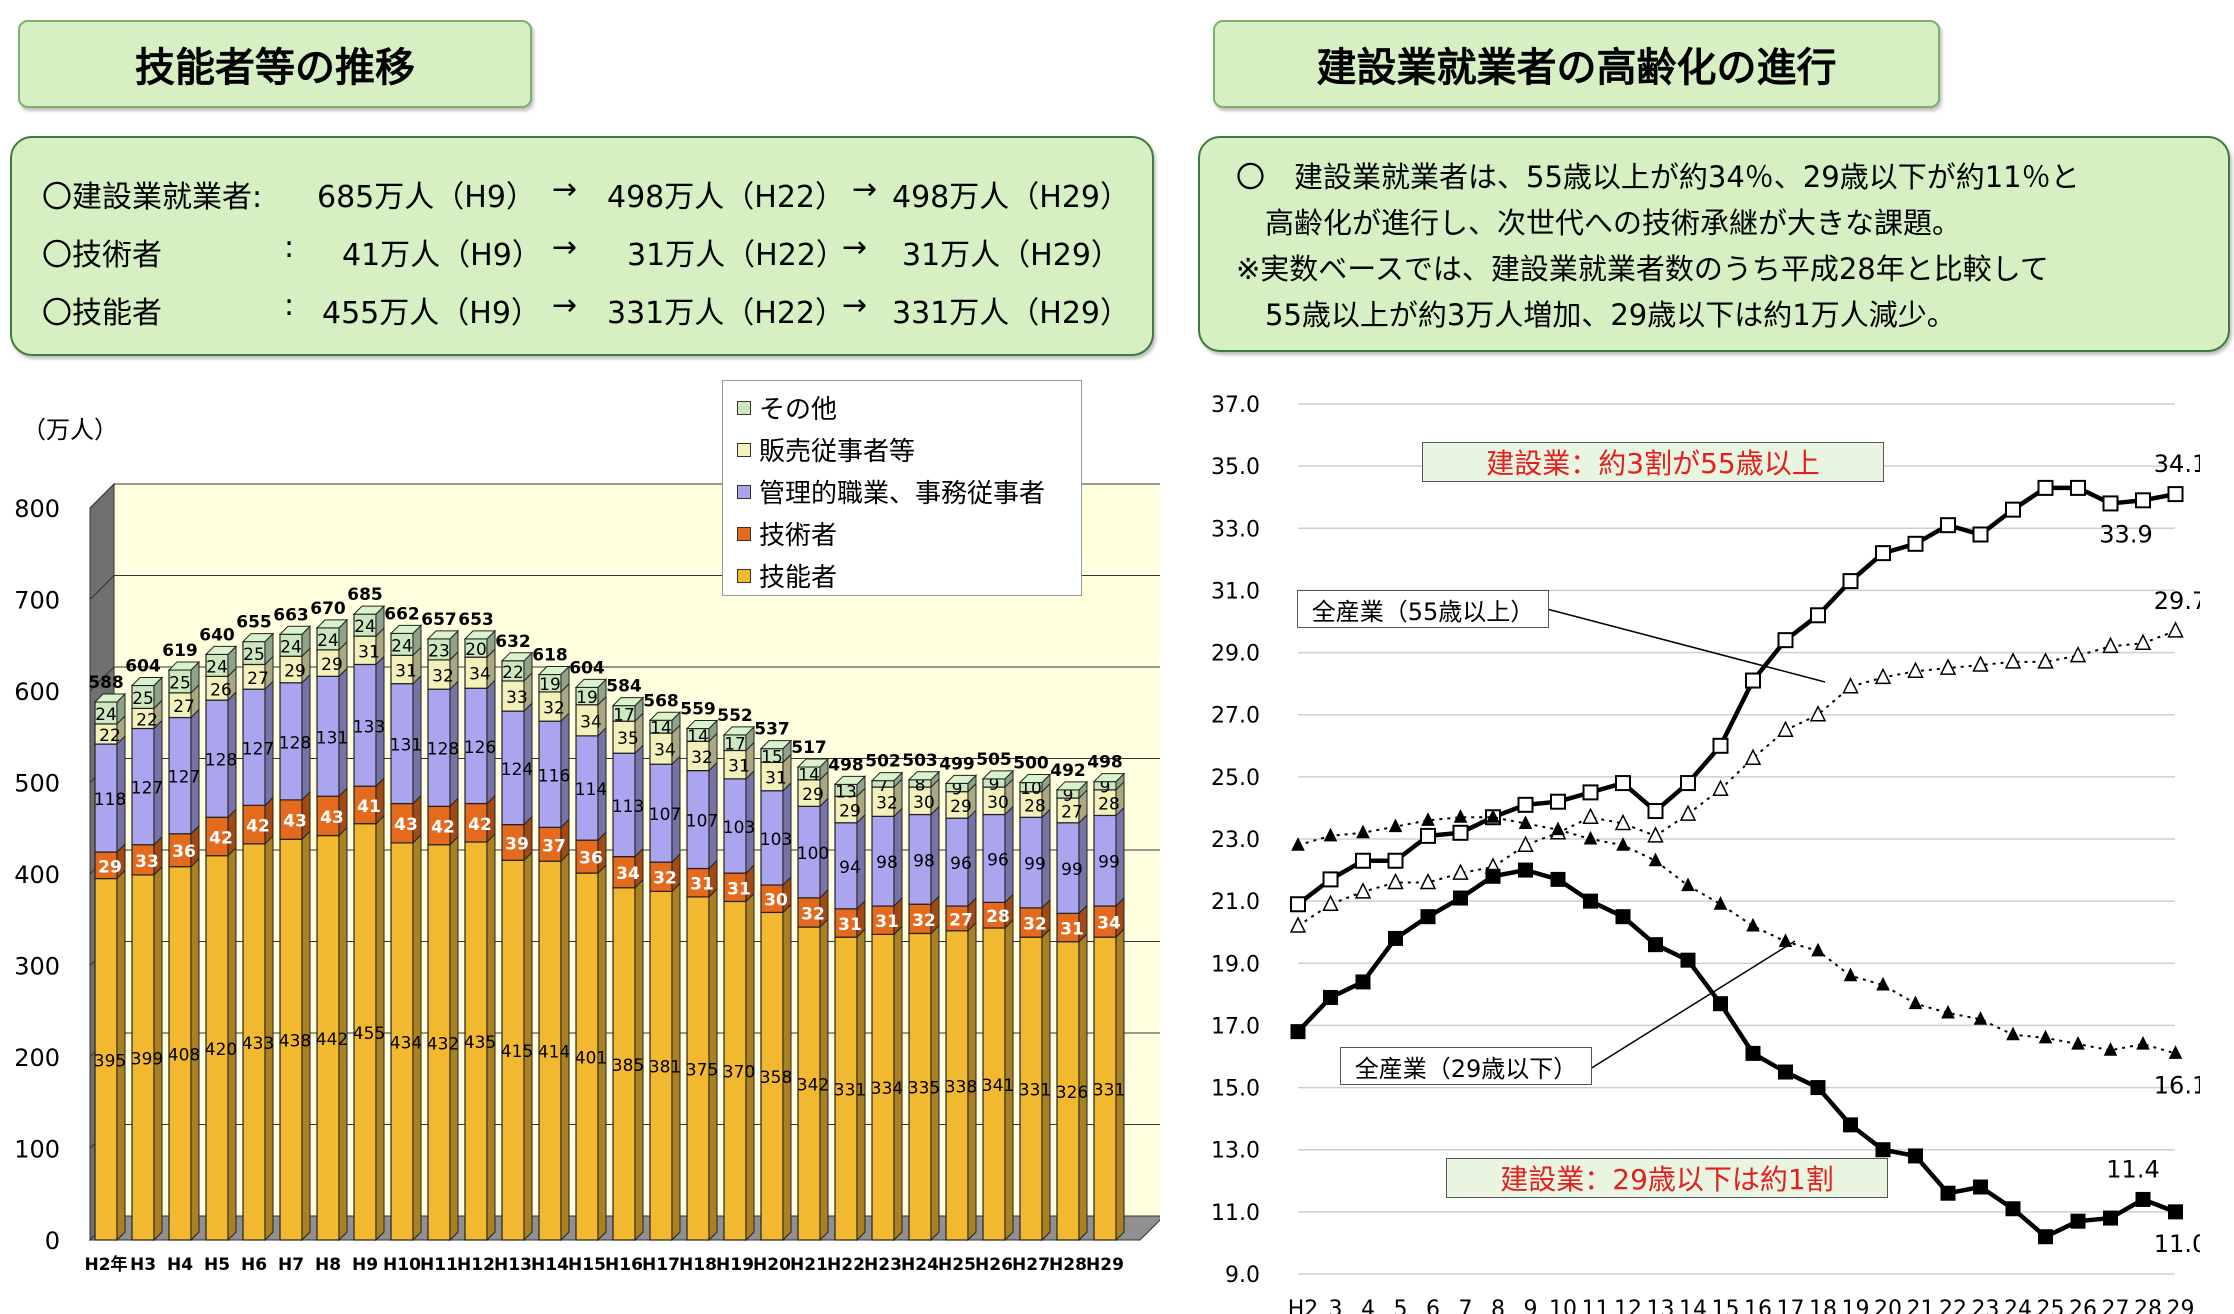 The width and height of the screenshot is (2234, 1314). I want to click on y-tick-label: 21.0, so click(1235, 902).